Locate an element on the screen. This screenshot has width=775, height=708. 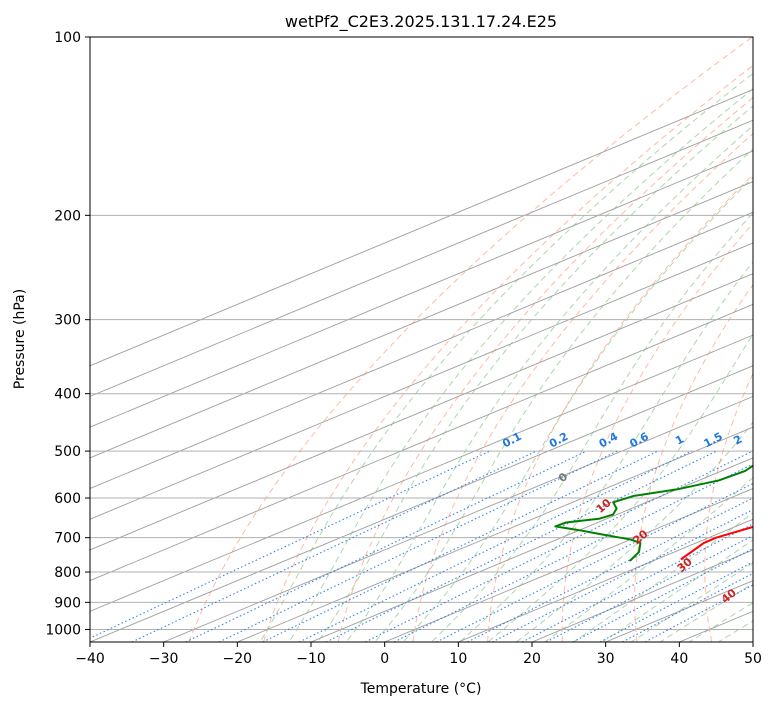
x-tick-label: 20 is located at coordinates (532, 659).